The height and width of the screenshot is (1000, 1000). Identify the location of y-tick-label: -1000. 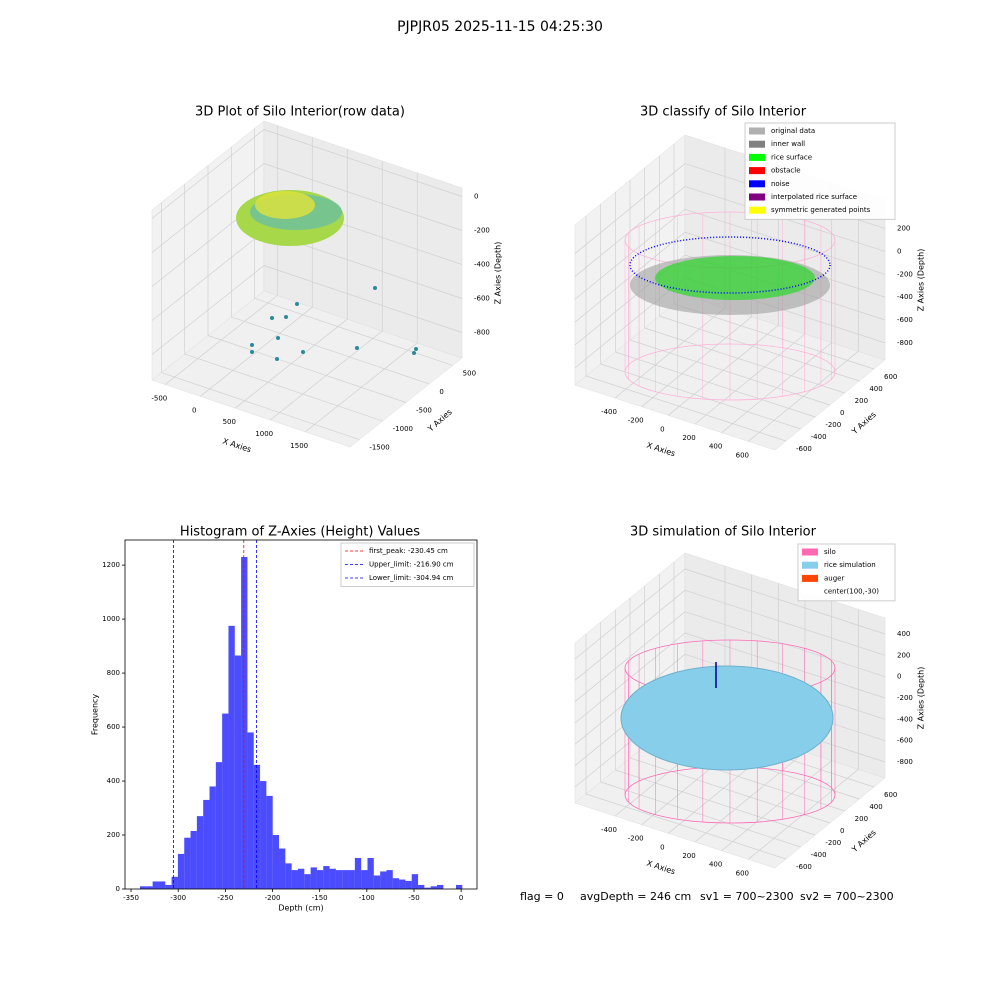
(403, 429).